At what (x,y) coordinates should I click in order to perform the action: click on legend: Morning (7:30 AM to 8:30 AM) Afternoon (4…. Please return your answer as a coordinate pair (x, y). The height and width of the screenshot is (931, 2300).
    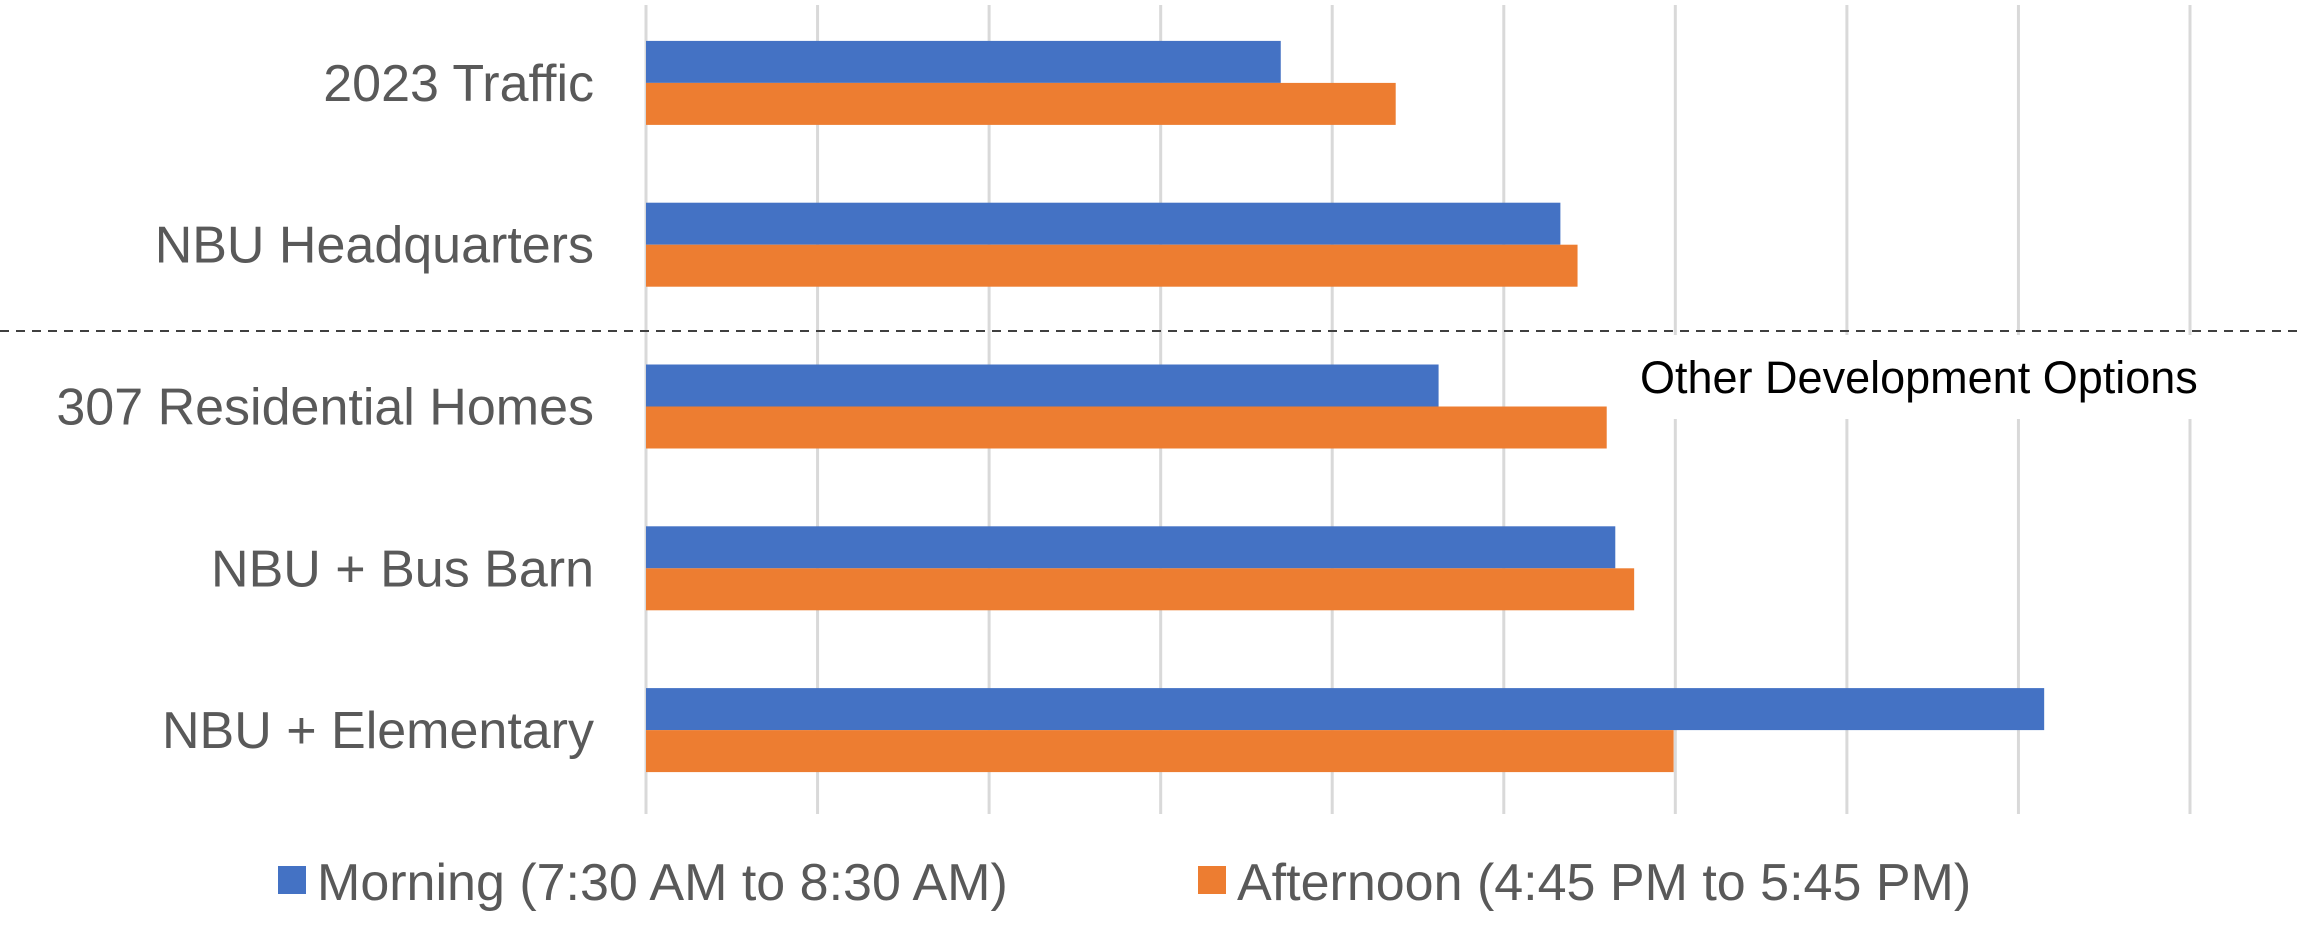
    Looking at the image, I should click on (1124, 883).